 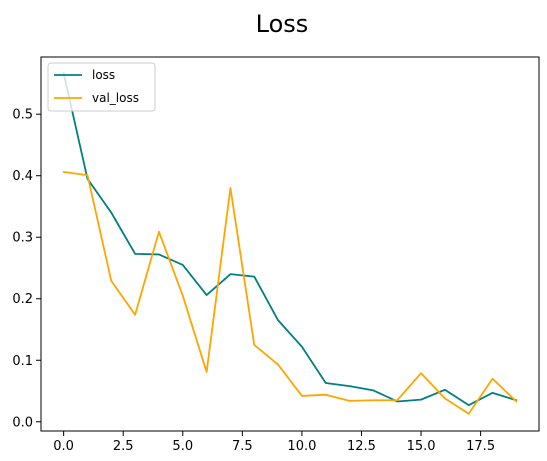 What do you see at coordinates (22, 238) in the screenshot?
I see `y-tick-label: 0.3` at bounding box center [22, 238].